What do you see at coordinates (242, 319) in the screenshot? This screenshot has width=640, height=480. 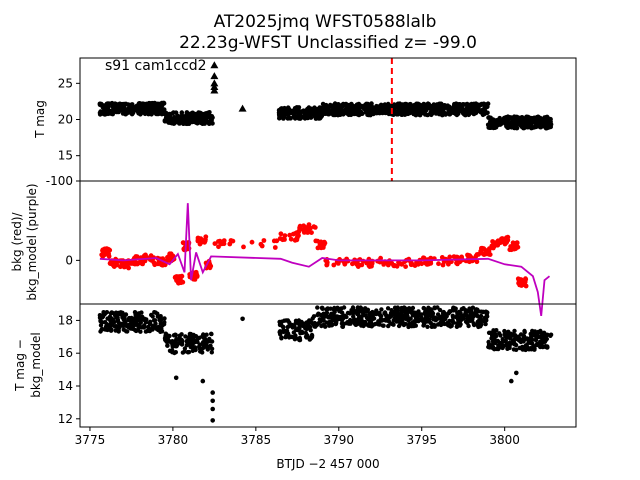 I see `outlier-point` at bounding box center [242, 319].